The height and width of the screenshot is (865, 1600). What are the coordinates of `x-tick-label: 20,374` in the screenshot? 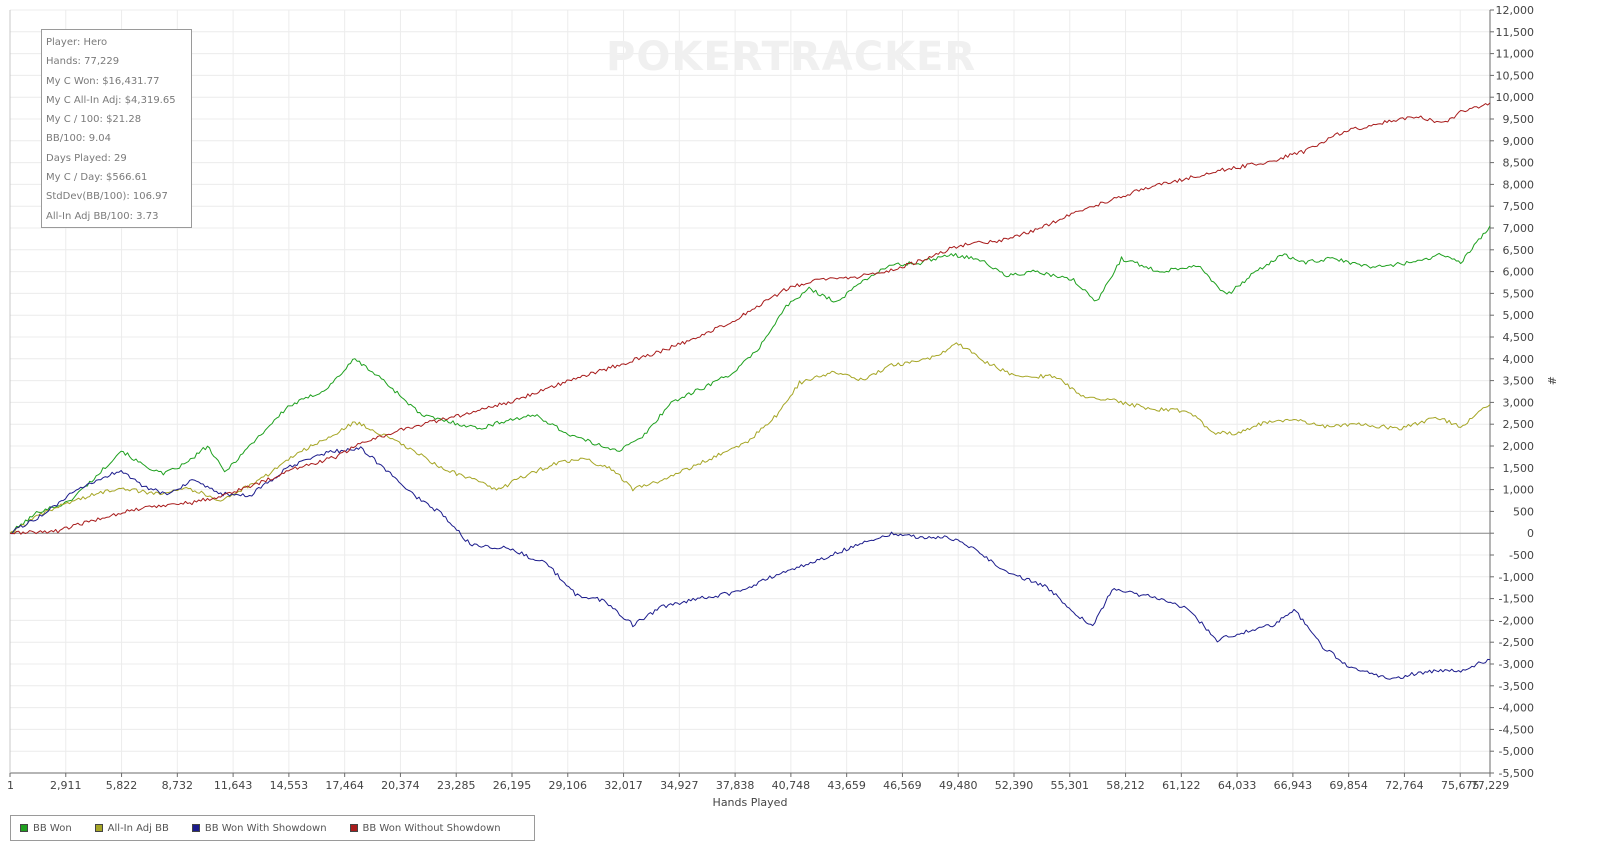 It's located at (400, 785).